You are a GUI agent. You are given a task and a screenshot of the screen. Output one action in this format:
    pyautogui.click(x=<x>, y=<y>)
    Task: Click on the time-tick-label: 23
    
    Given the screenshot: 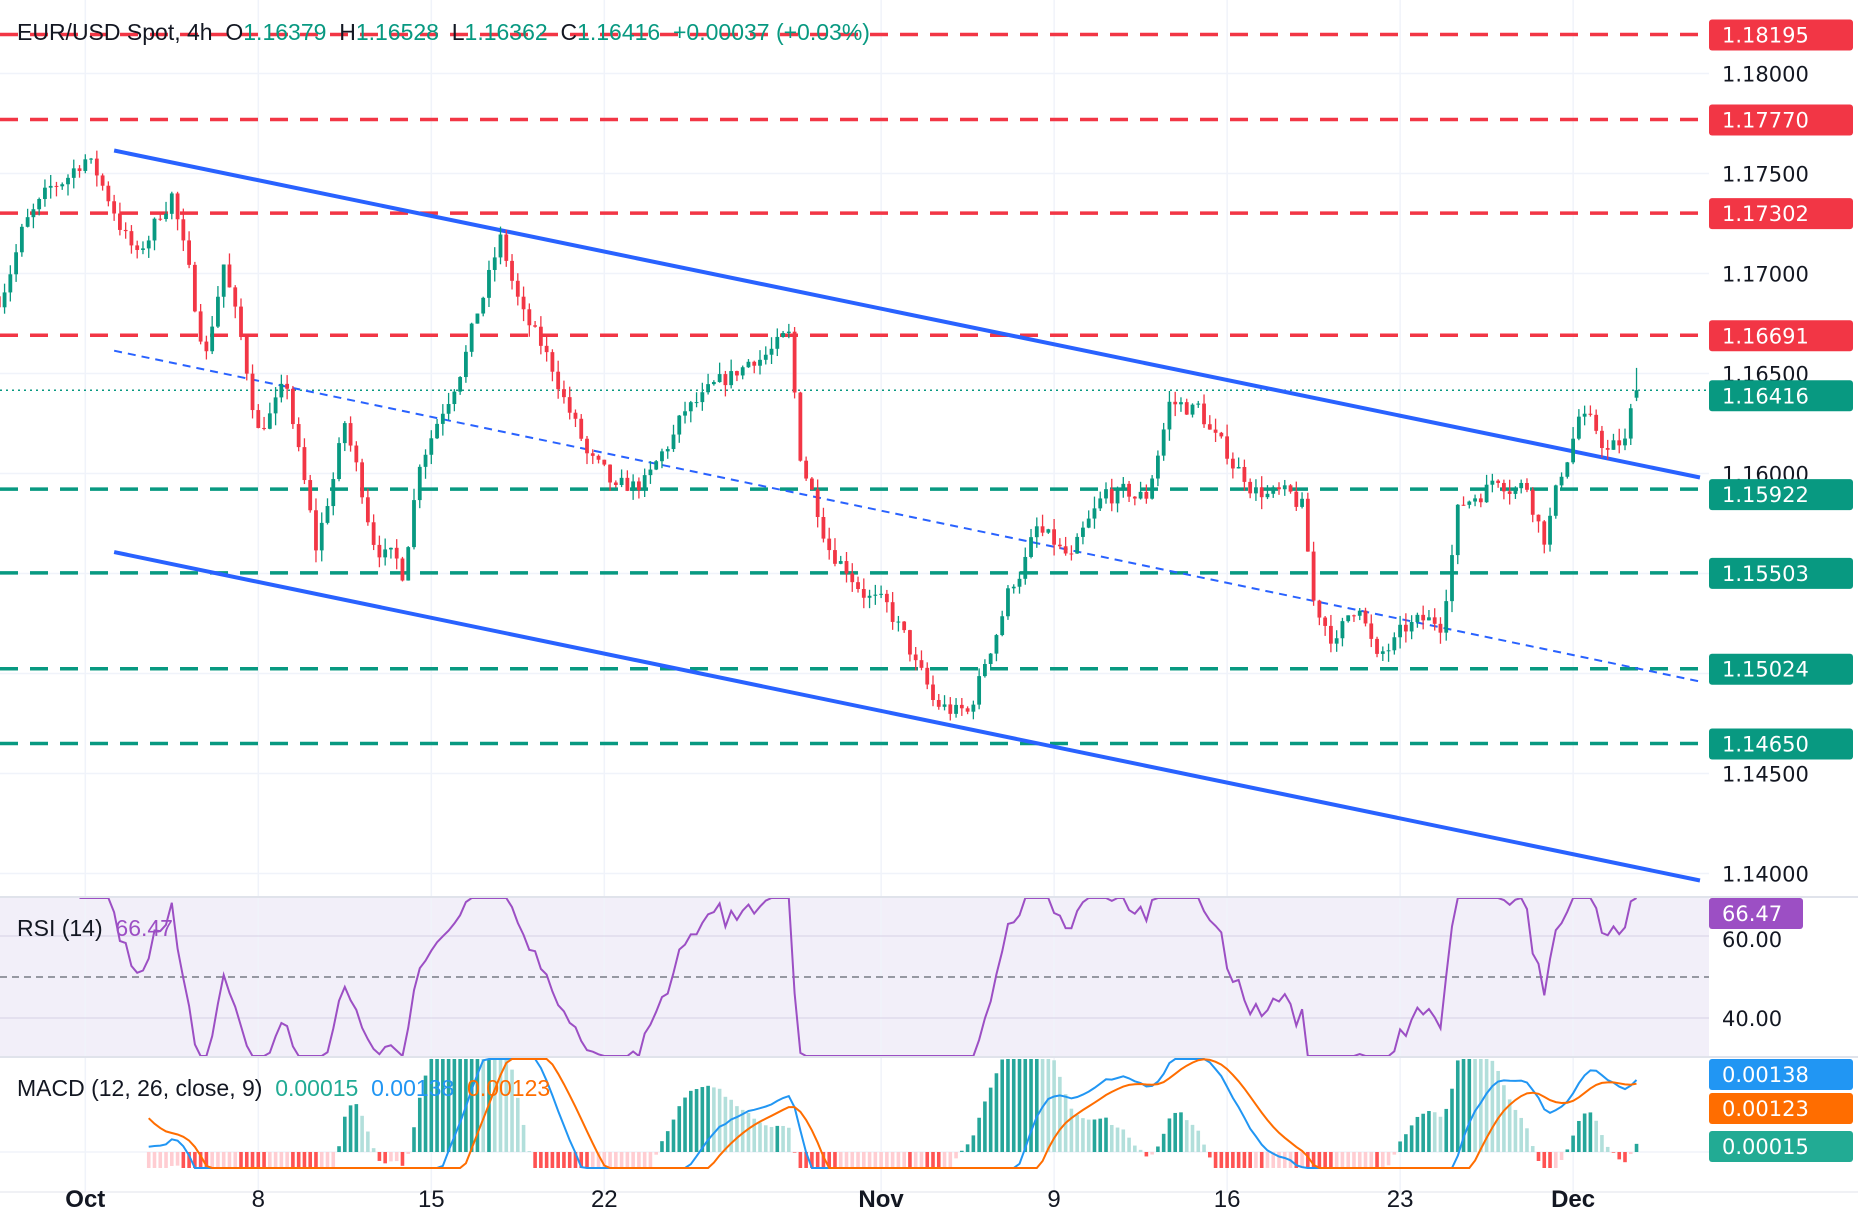 What is the action you would take?
    pyautogui.click(x=1400, y=1199)
    